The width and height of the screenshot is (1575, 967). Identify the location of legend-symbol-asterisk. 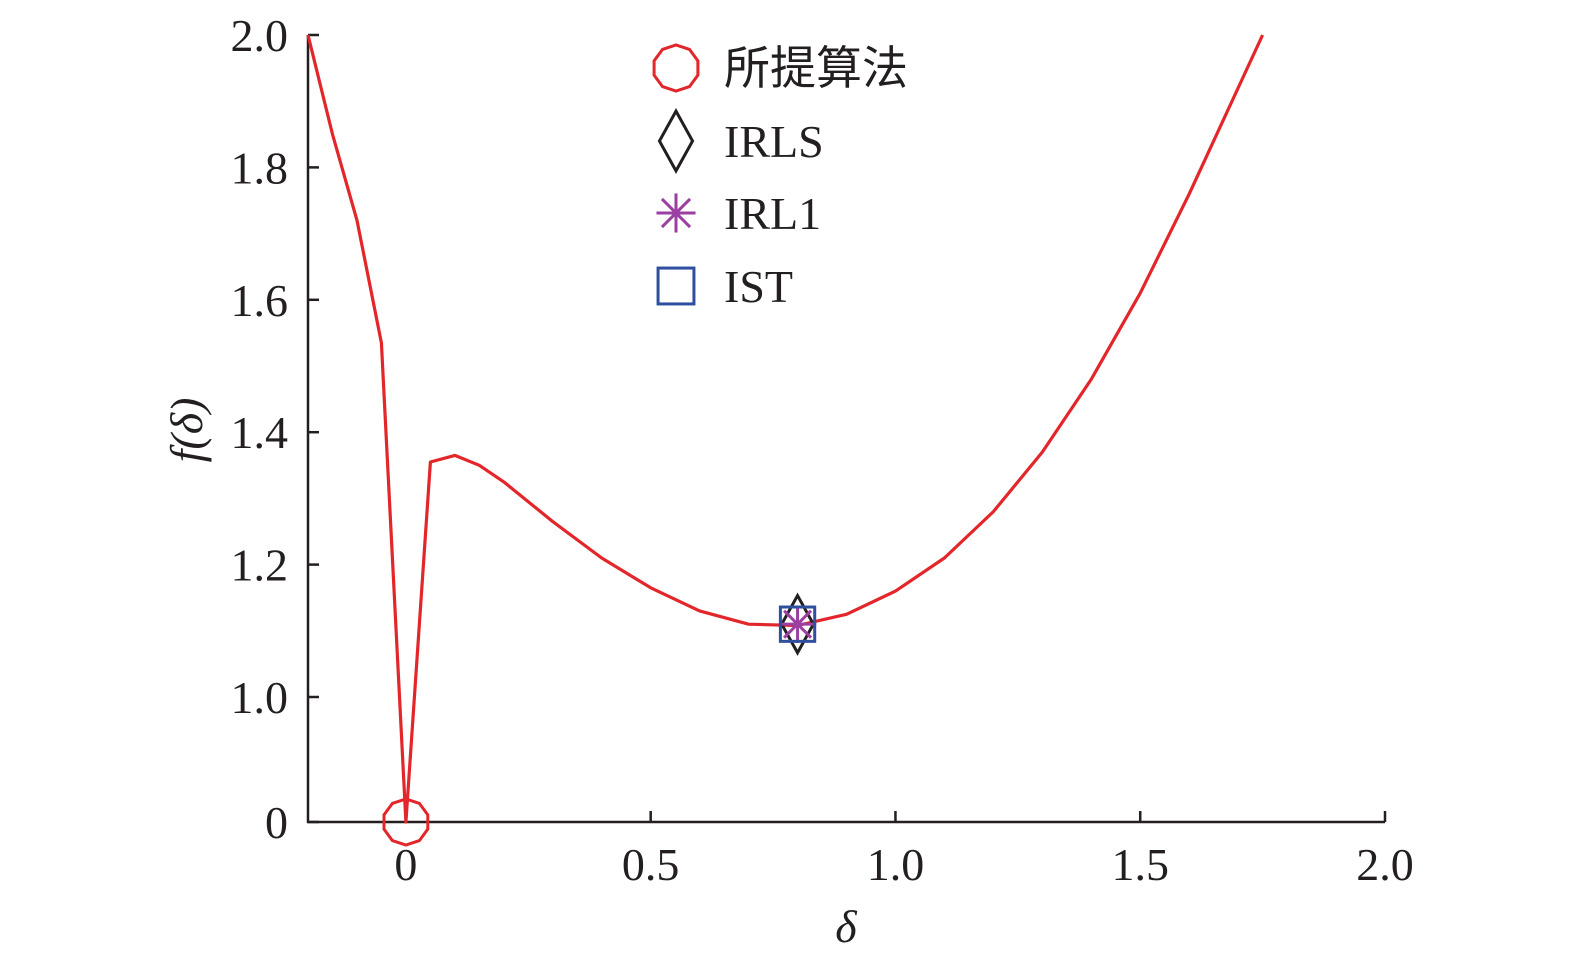
(676, 213).